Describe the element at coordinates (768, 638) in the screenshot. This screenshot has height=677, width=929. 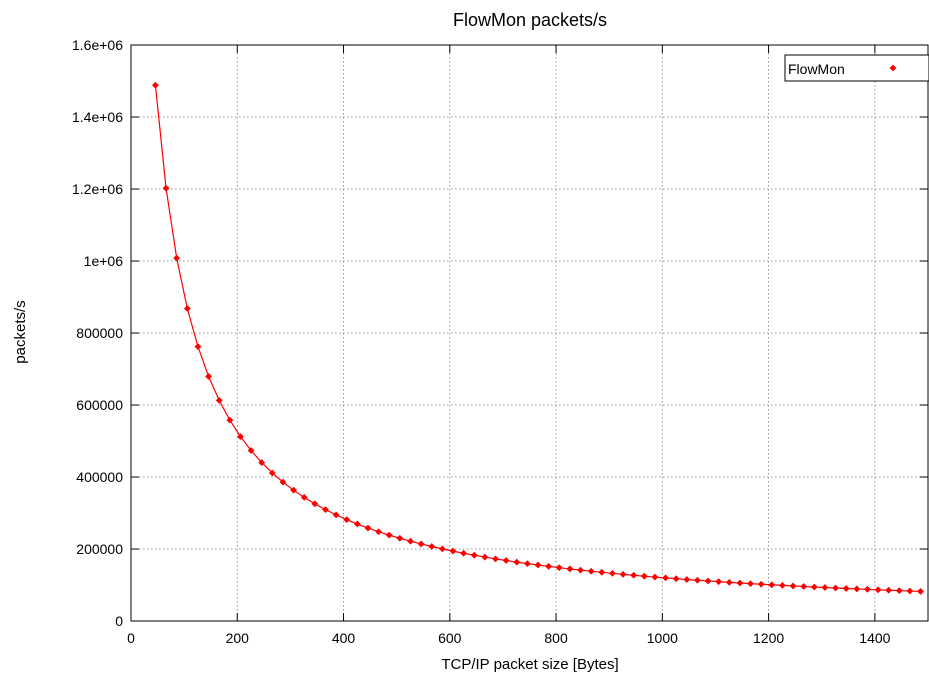
I see `x-tick-label: 1200` at that location.